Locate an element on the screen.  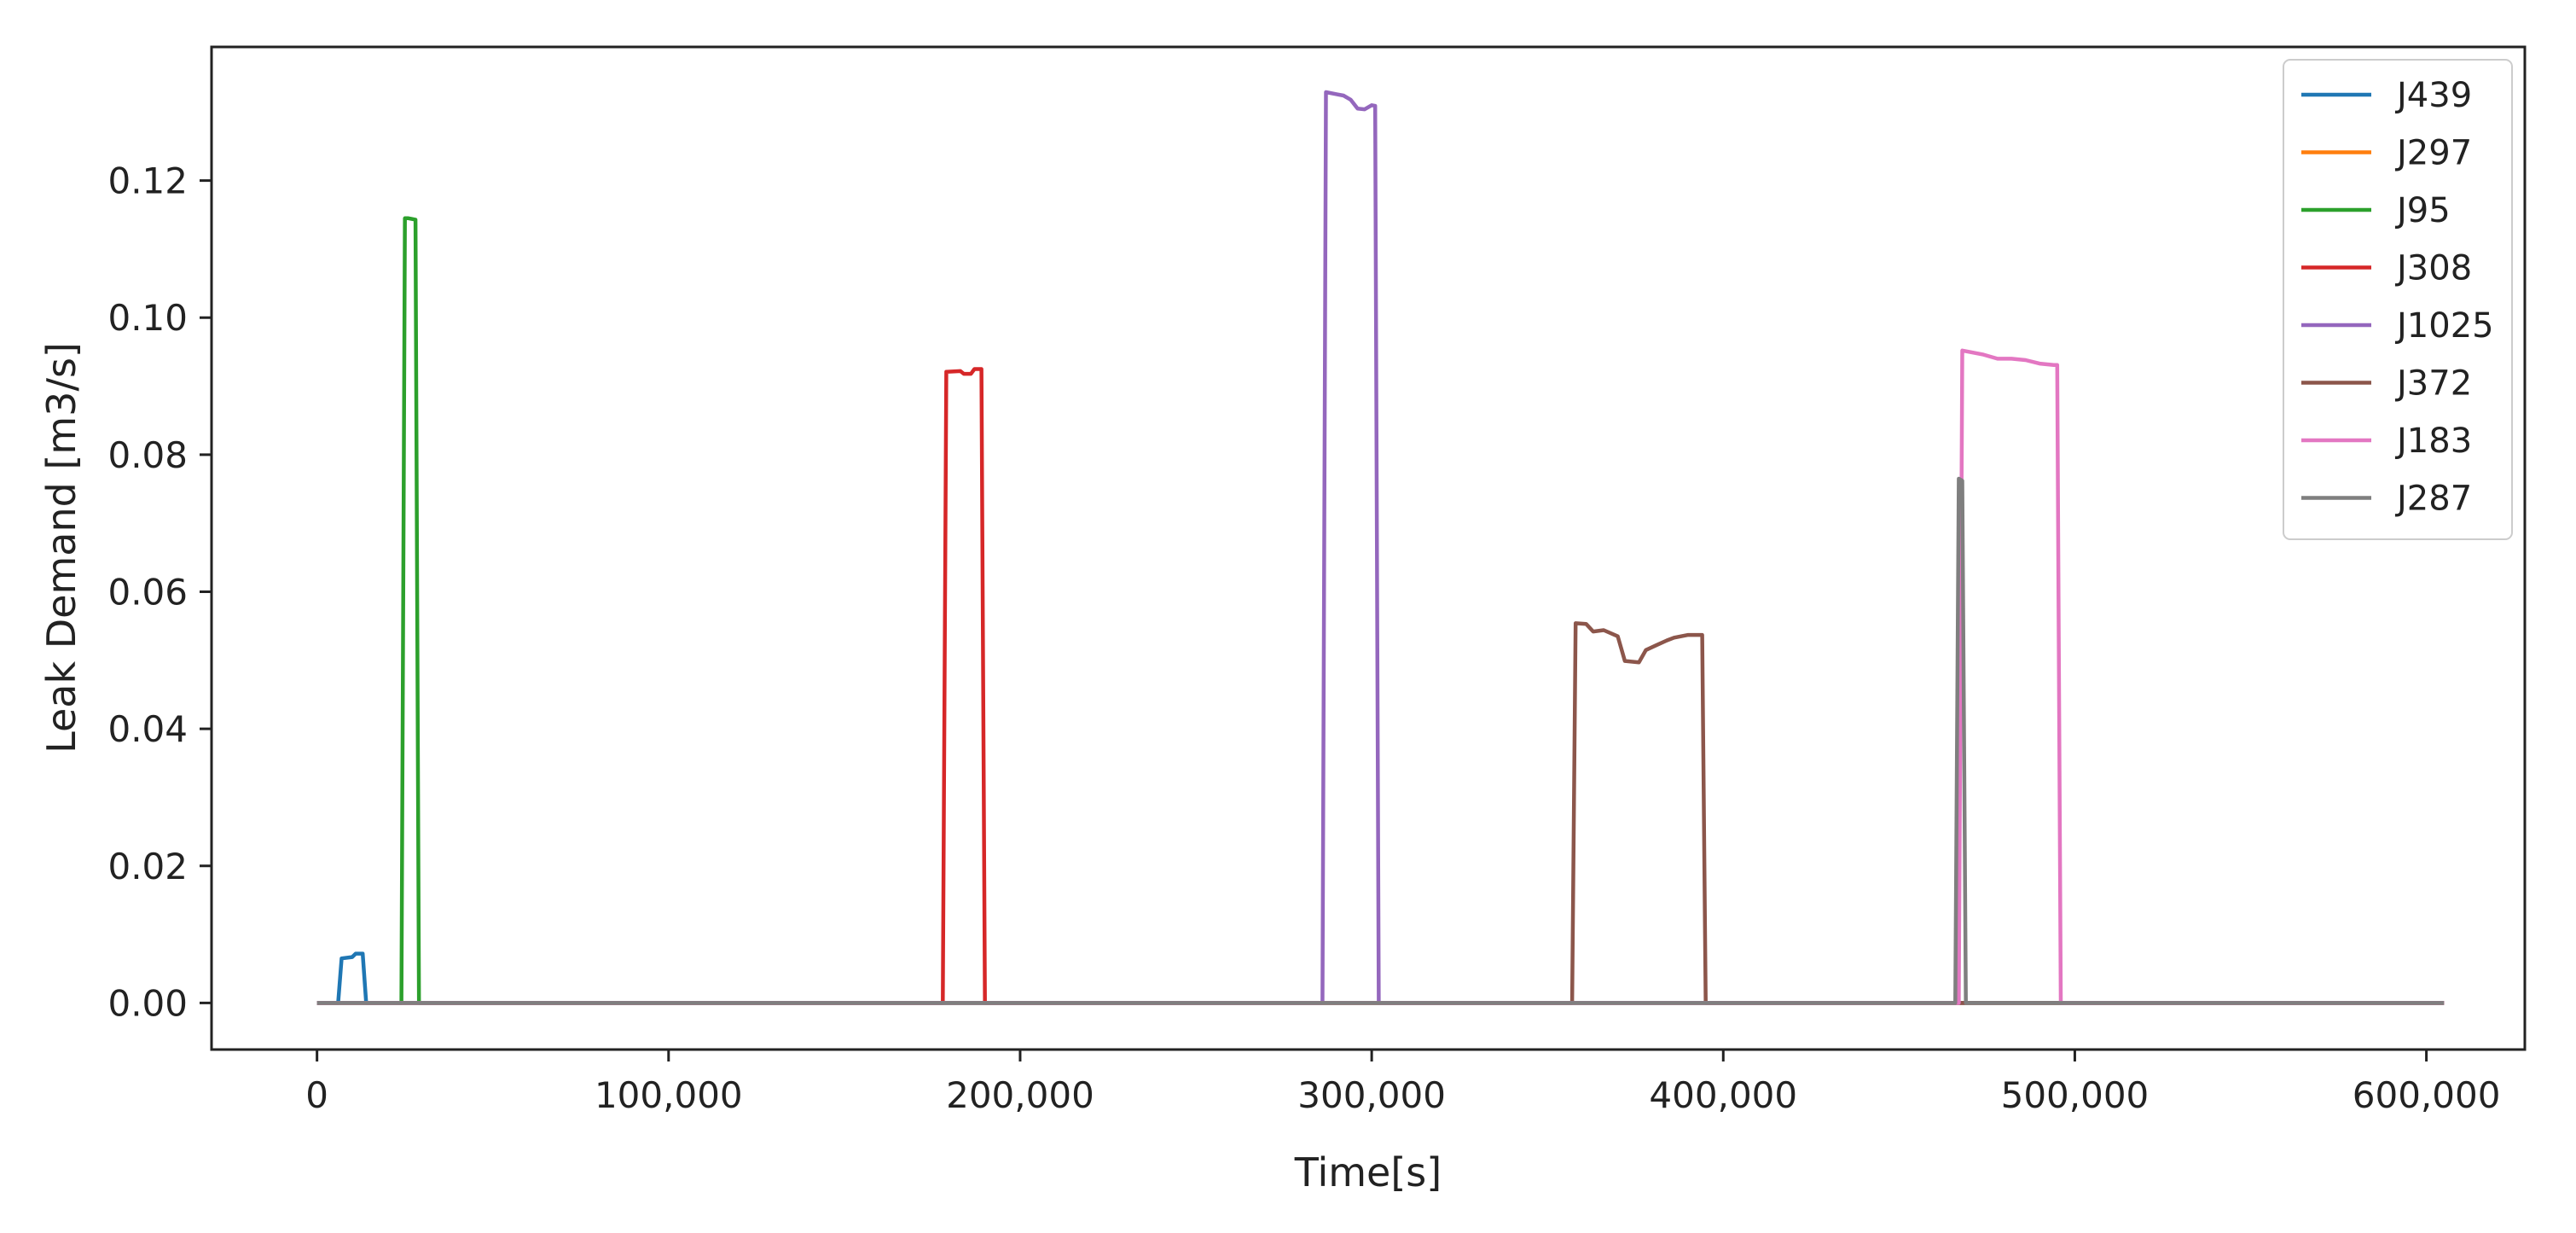
x-tick-label: 300,000 is located at coordinates (1371, 1095).